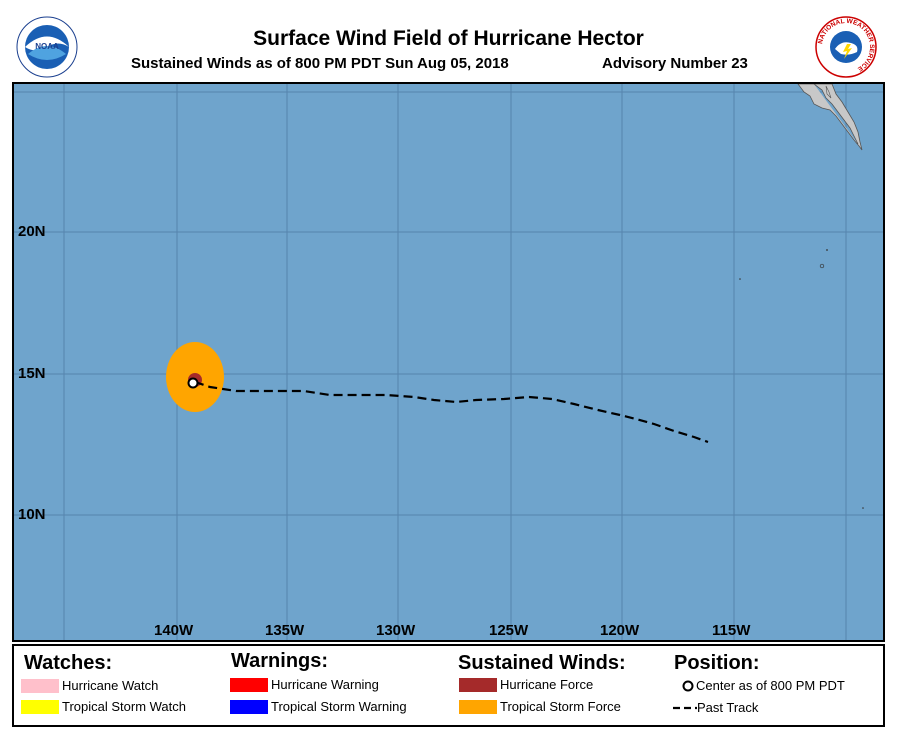  Describe the element at coordinates (830, 117) in the screenshot. I see `baja-california-land` at that location.